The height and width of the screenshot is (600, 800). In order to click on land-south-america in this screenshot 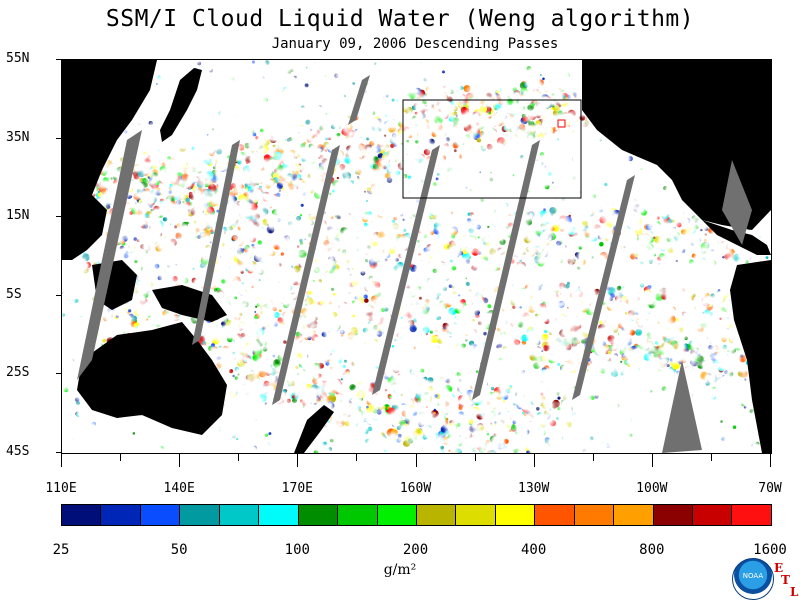, I will do `click(750, 356)`.